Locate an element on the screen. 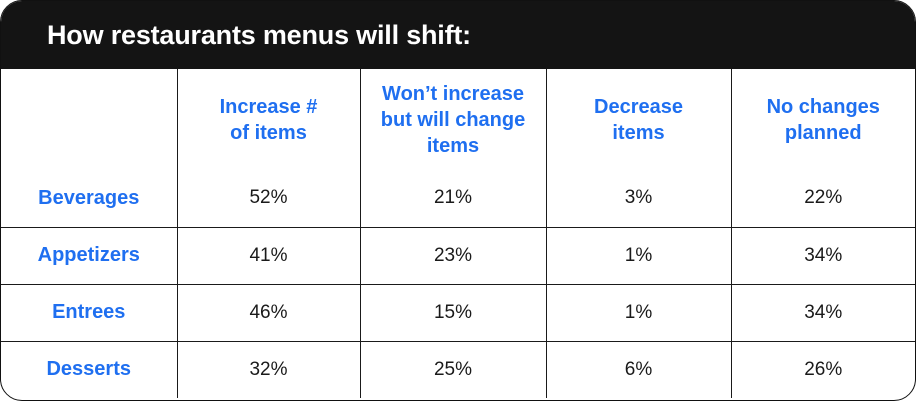  table-cell: 41% is located at coordinates (268, 255).